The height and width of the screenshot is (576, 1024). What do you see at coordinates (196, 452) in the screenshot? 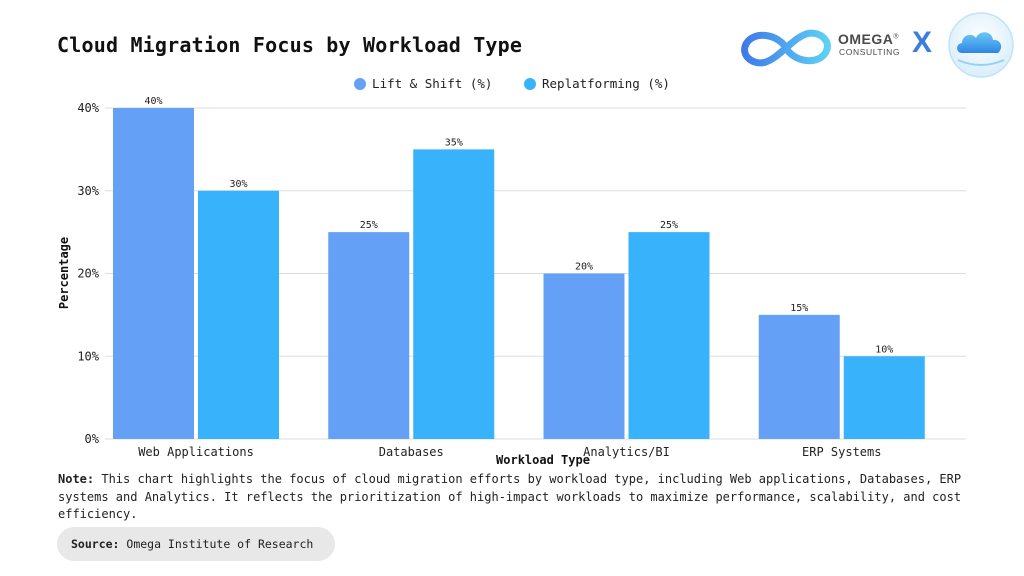
I see `x-tick-label: Web Applications` at bounding box center [196, 452].